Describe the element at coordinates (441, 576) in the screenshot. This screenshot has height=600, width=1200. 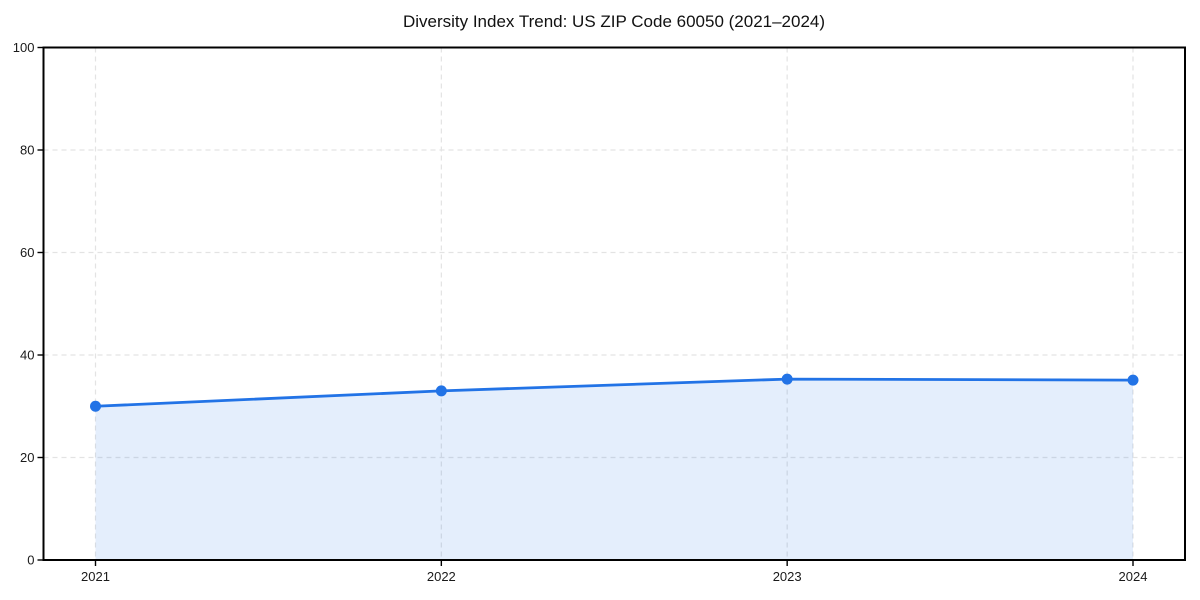
I see `x-tick-label: 2022` at that location.